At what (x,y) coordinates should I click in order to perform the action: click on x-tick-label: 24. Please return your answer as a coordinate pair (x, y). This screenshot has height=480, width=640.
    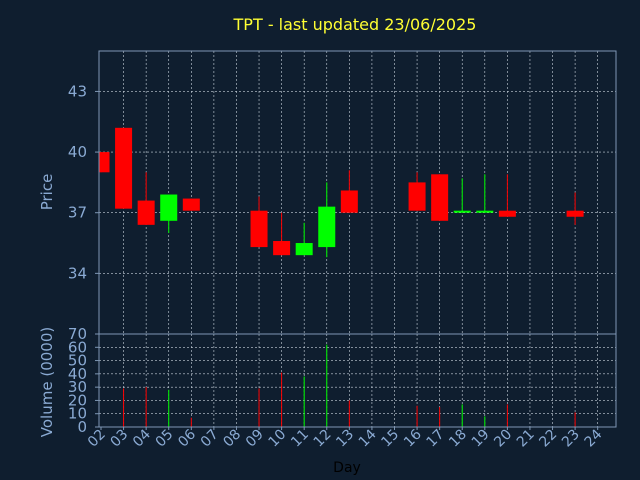
    Looking at the image, I should click on (594, 438).